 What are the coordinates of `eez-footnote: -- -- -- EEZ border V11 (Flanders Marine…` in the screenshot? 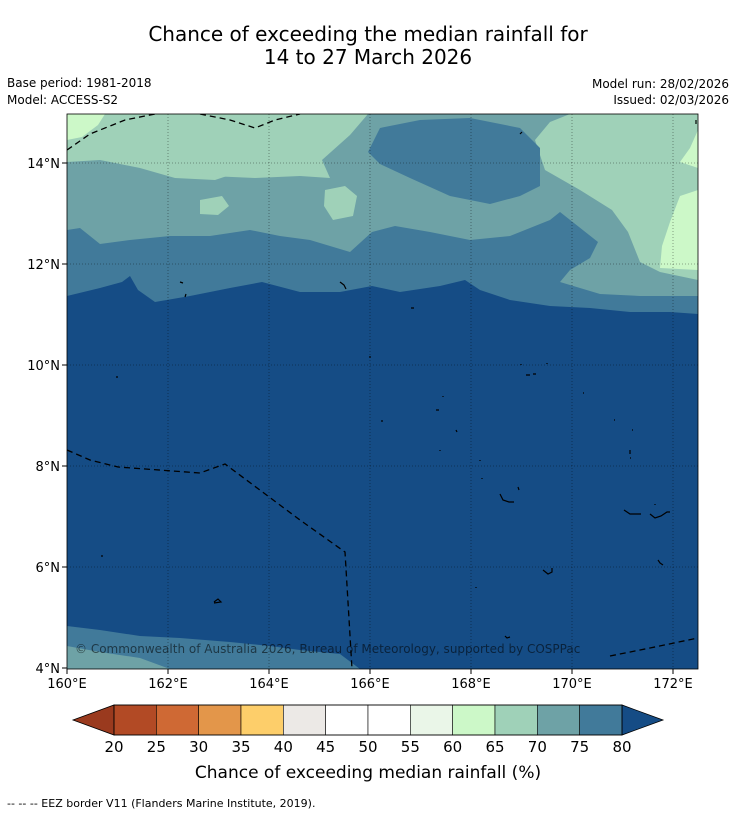 It's located at (161, 803).